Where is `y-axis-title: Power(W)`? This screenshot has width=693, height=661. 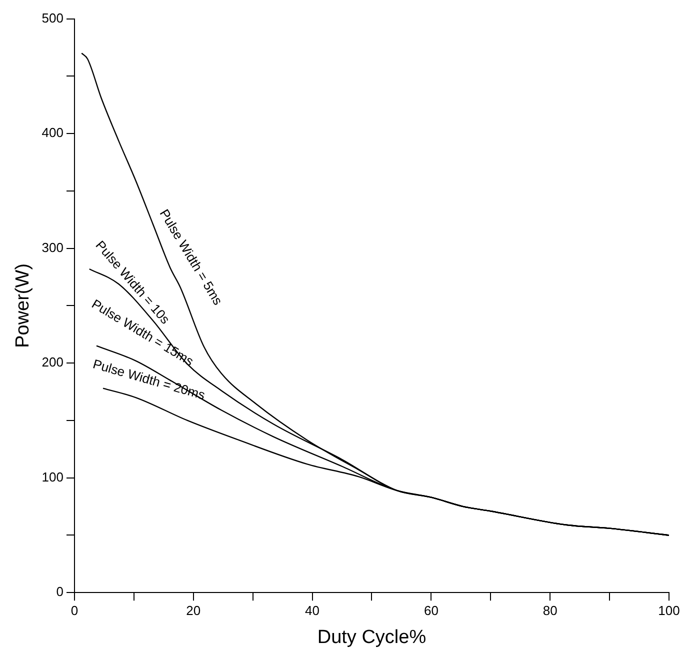 y-axis-title: Power(W) is located at coordinates (23, 305).